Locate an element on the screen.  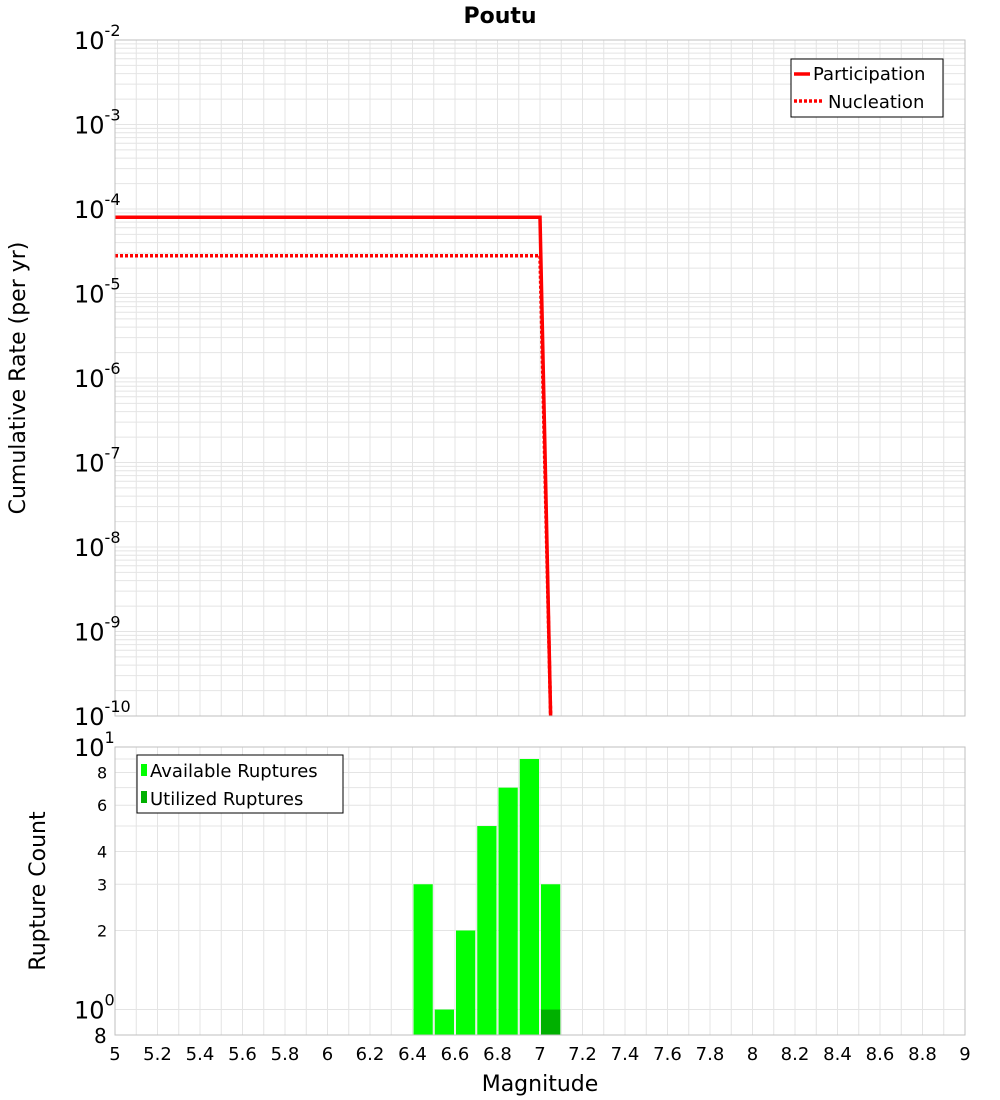
top-y-tick-label: 10⁻⁷ is located at coordinates (97, 461).